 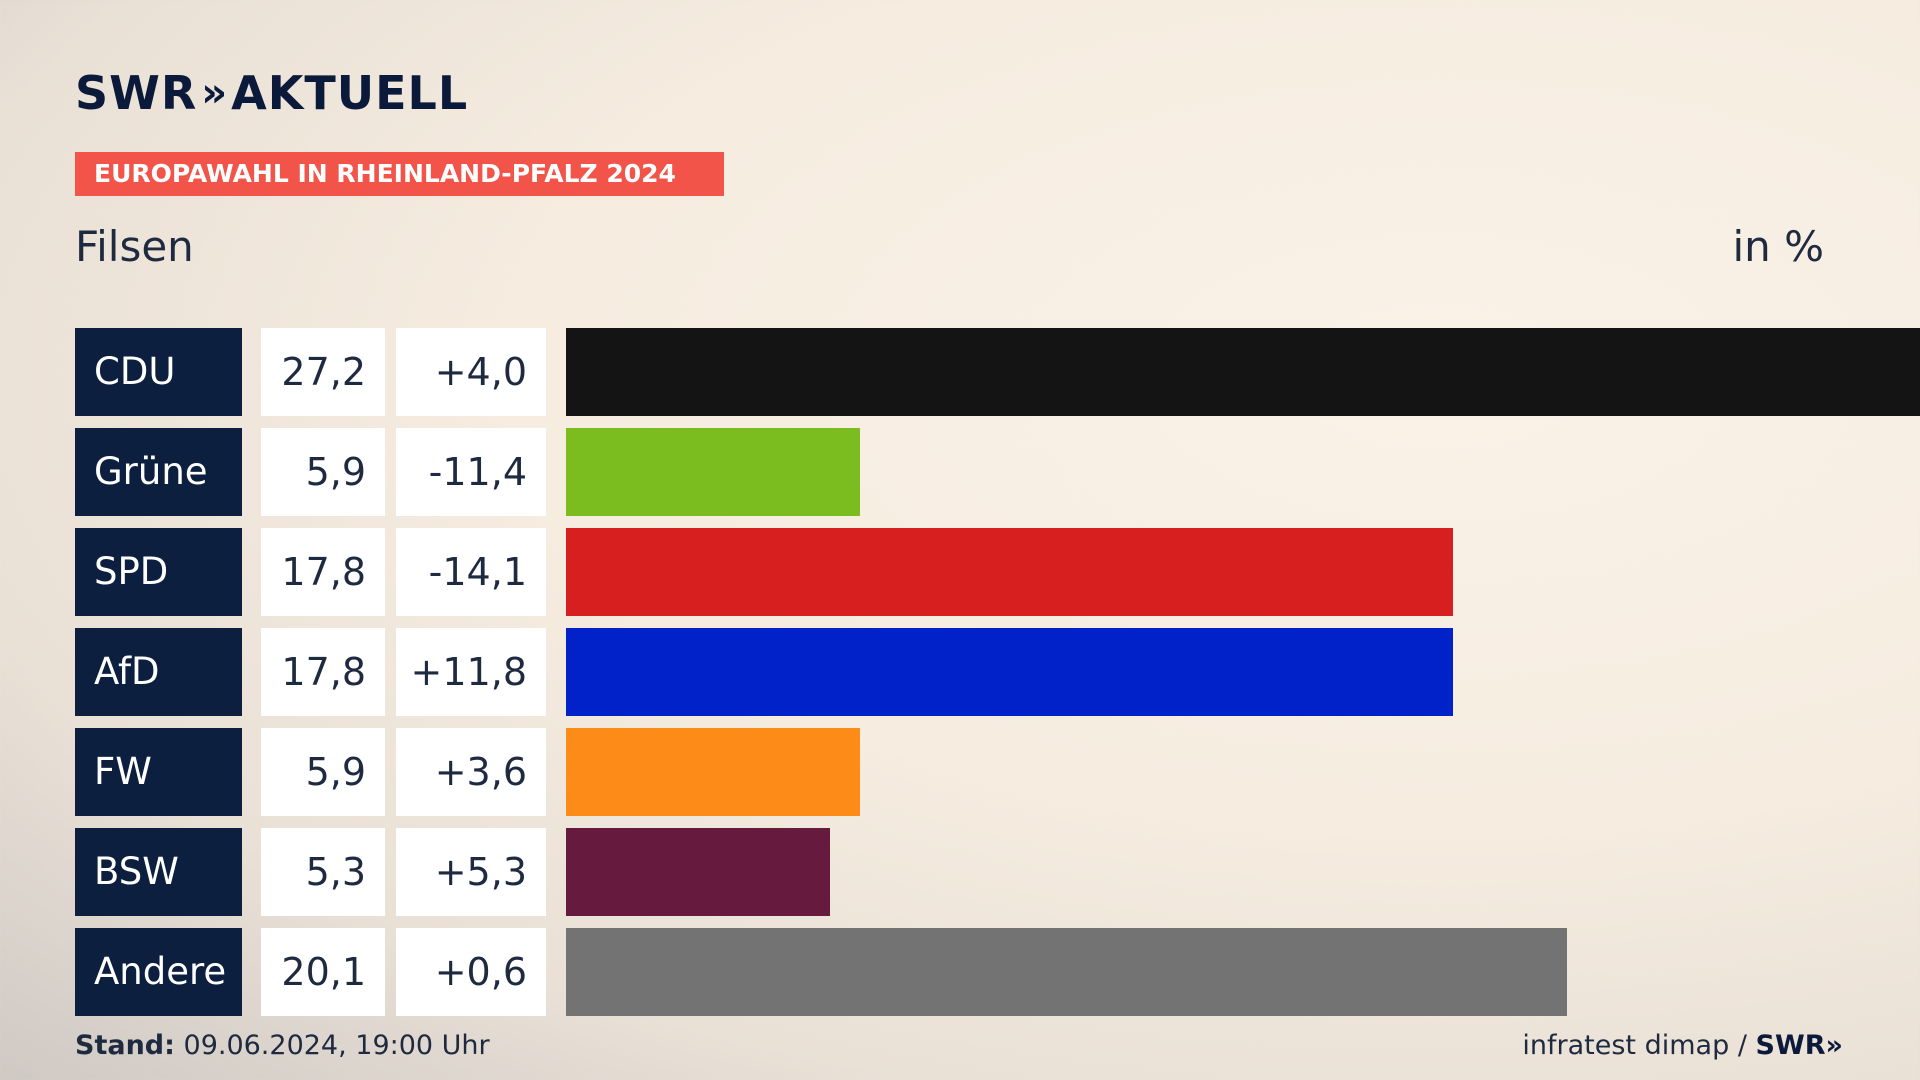 What do you see at coordinates (158, 772) in the screenshot?
I see `party-label: FW` at bounding box center [158, 772].